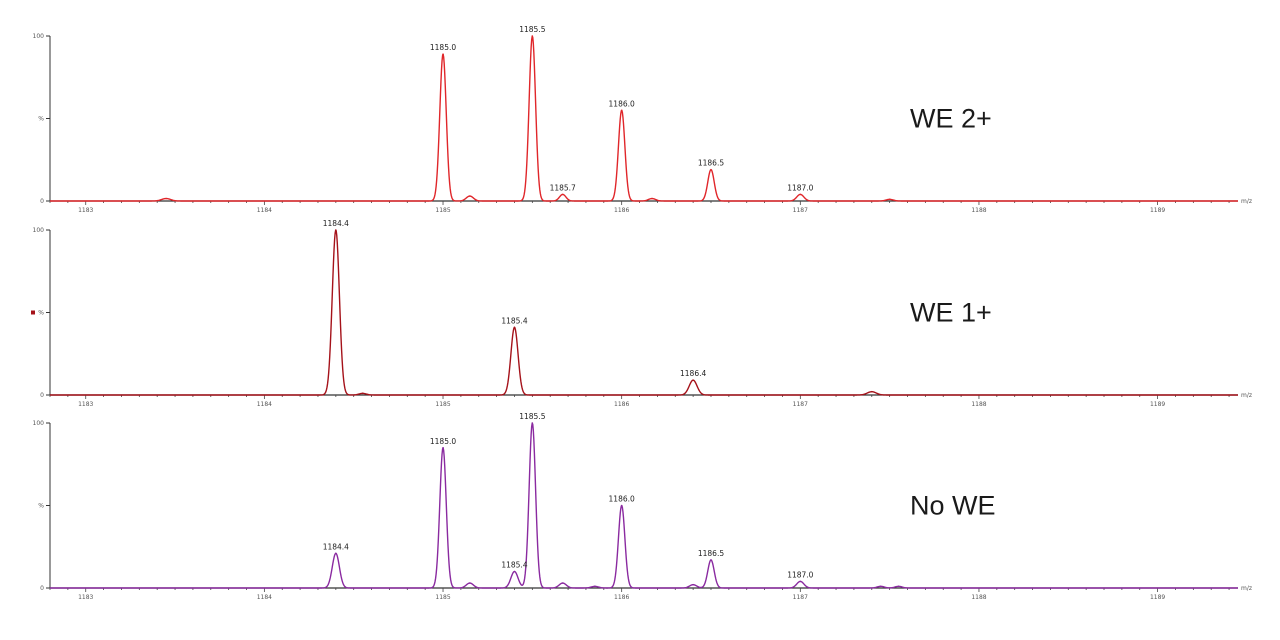 This screenshot has height=640, width=1280. I want to click on panel-title: WE 1+, so click(951, 313).